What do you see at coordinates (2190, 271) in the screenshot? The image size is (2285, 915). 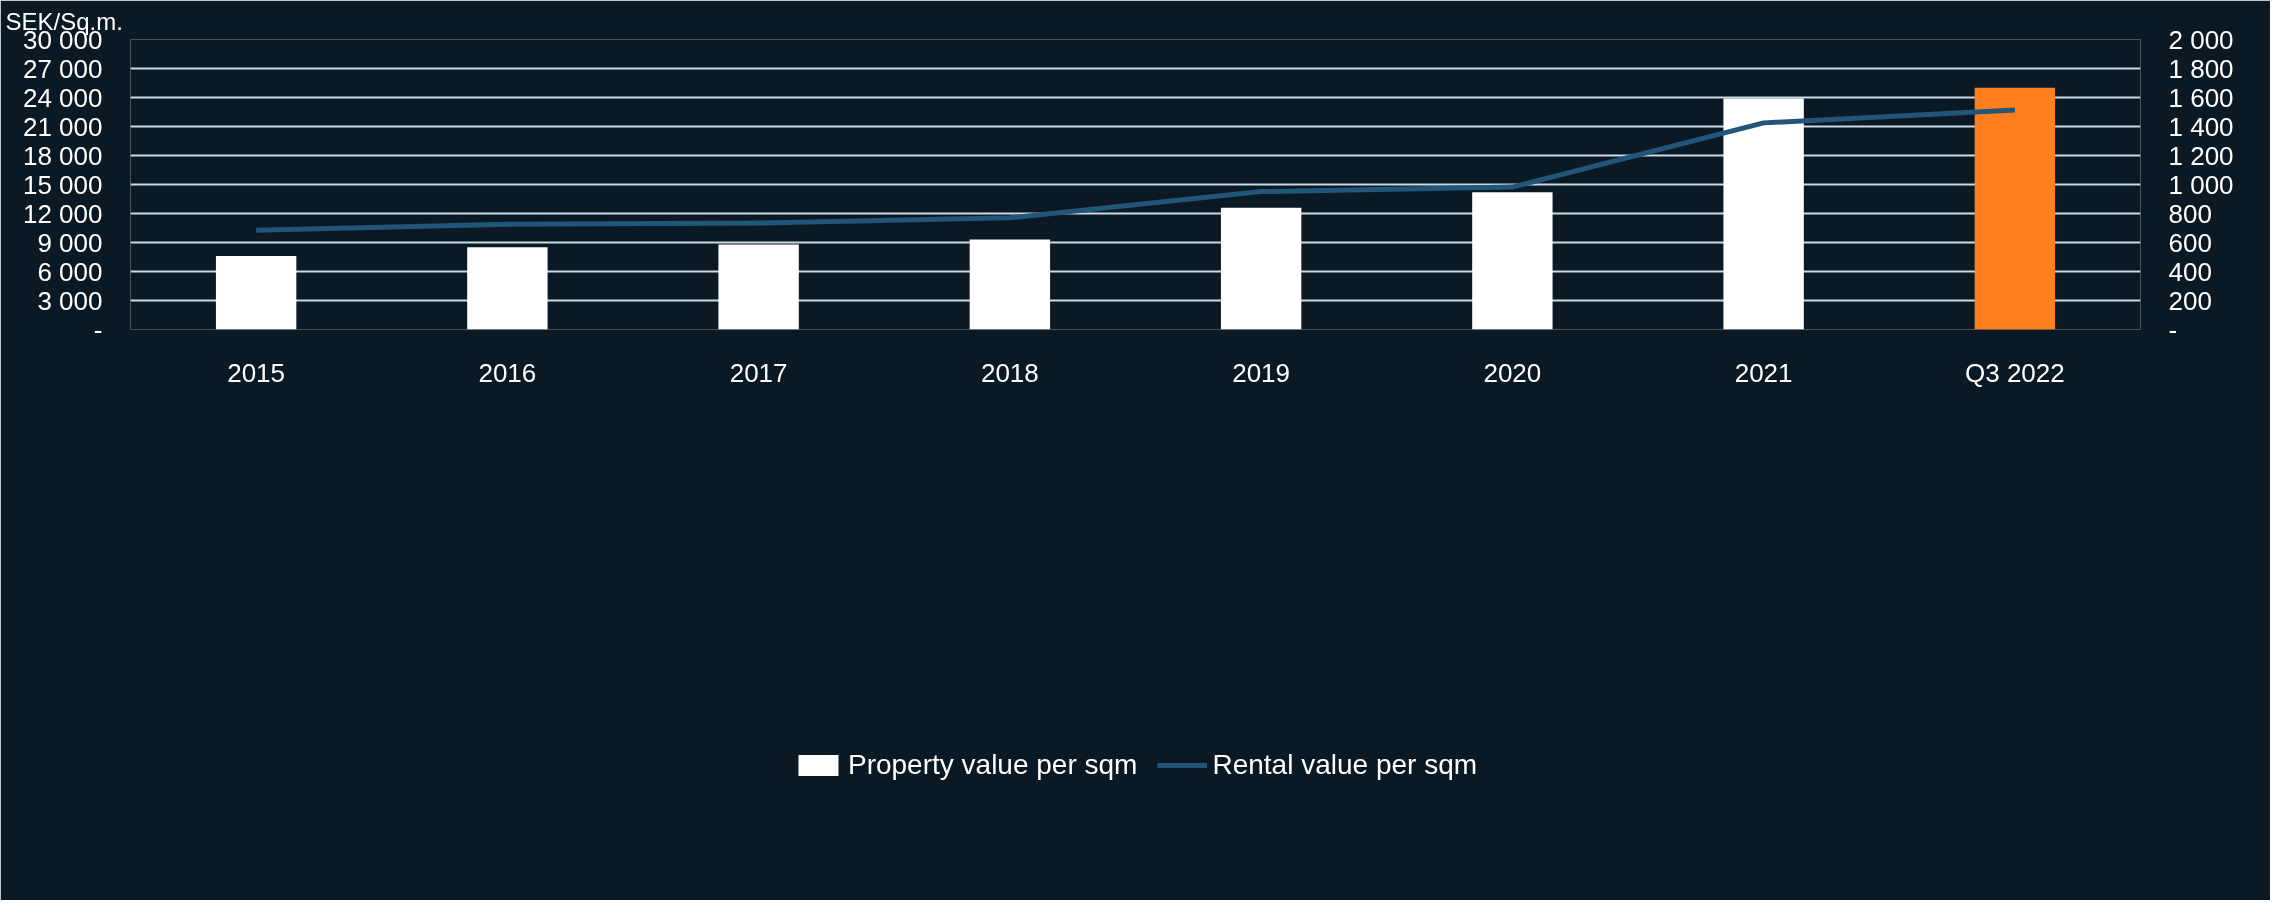 I see `y2-tick-label: 400` at bounding box center [2190, 271].